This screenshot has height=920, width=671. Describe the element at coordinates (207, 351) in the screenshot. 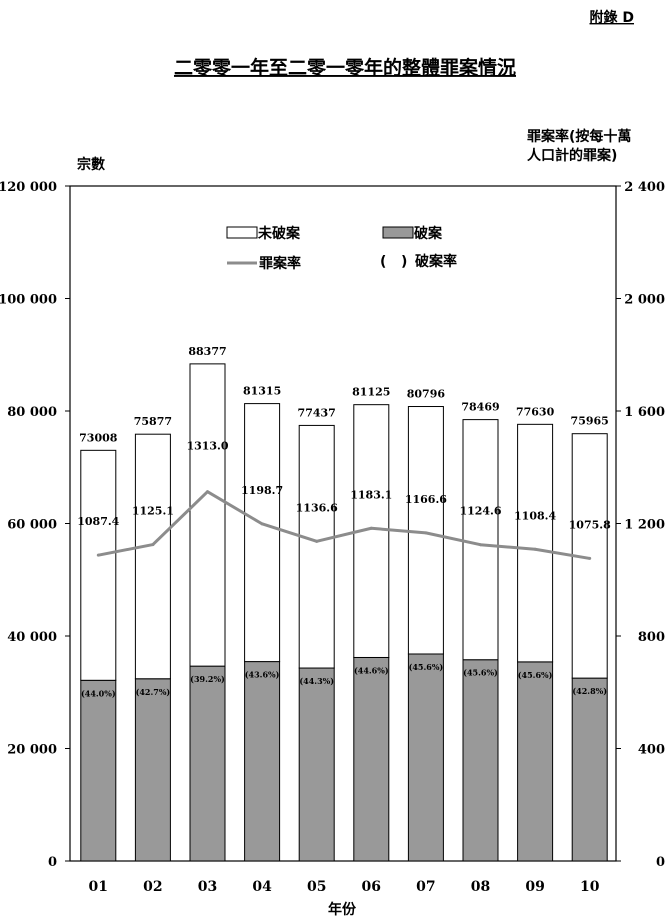

I see `total-label: 88377` at that location.